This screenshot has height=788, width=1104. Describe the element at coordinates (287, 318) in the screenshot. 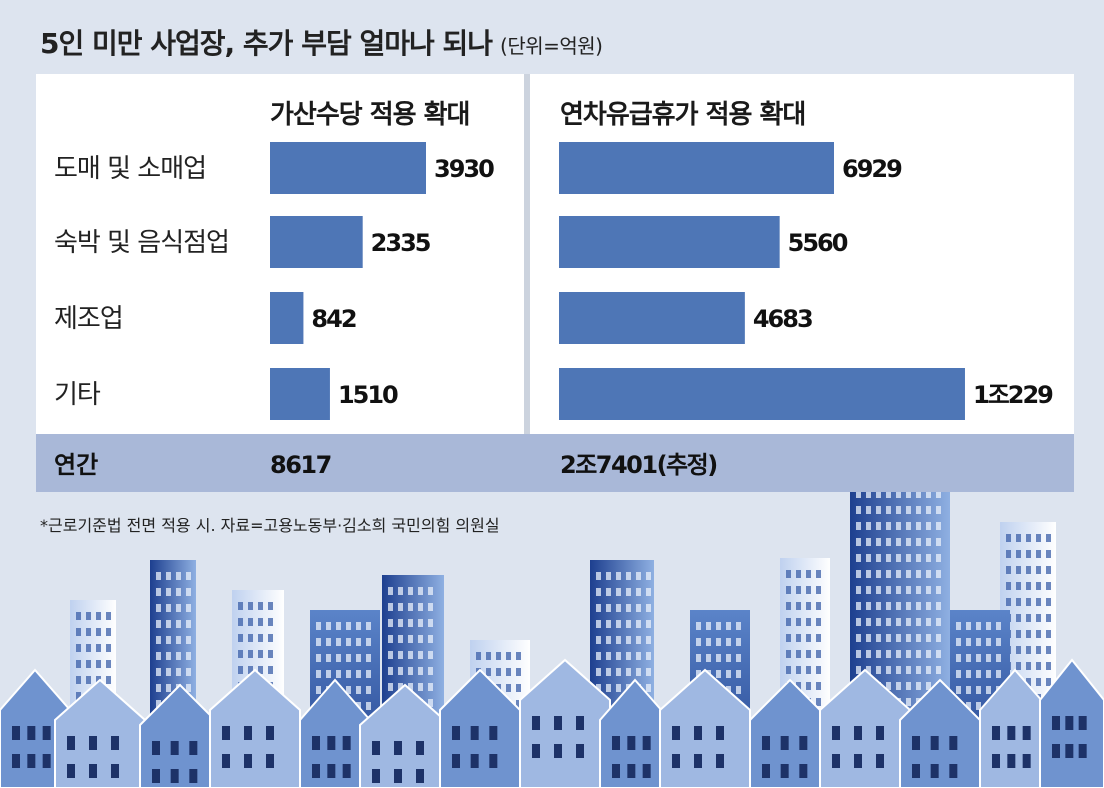

I see `bar` at that location.